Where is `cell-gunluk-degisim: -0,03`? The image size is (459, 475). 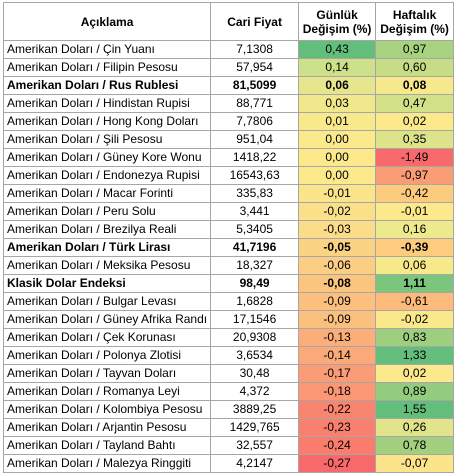
cell-gunluk-degisim: -0,03 is located at coordinates (337, 229).